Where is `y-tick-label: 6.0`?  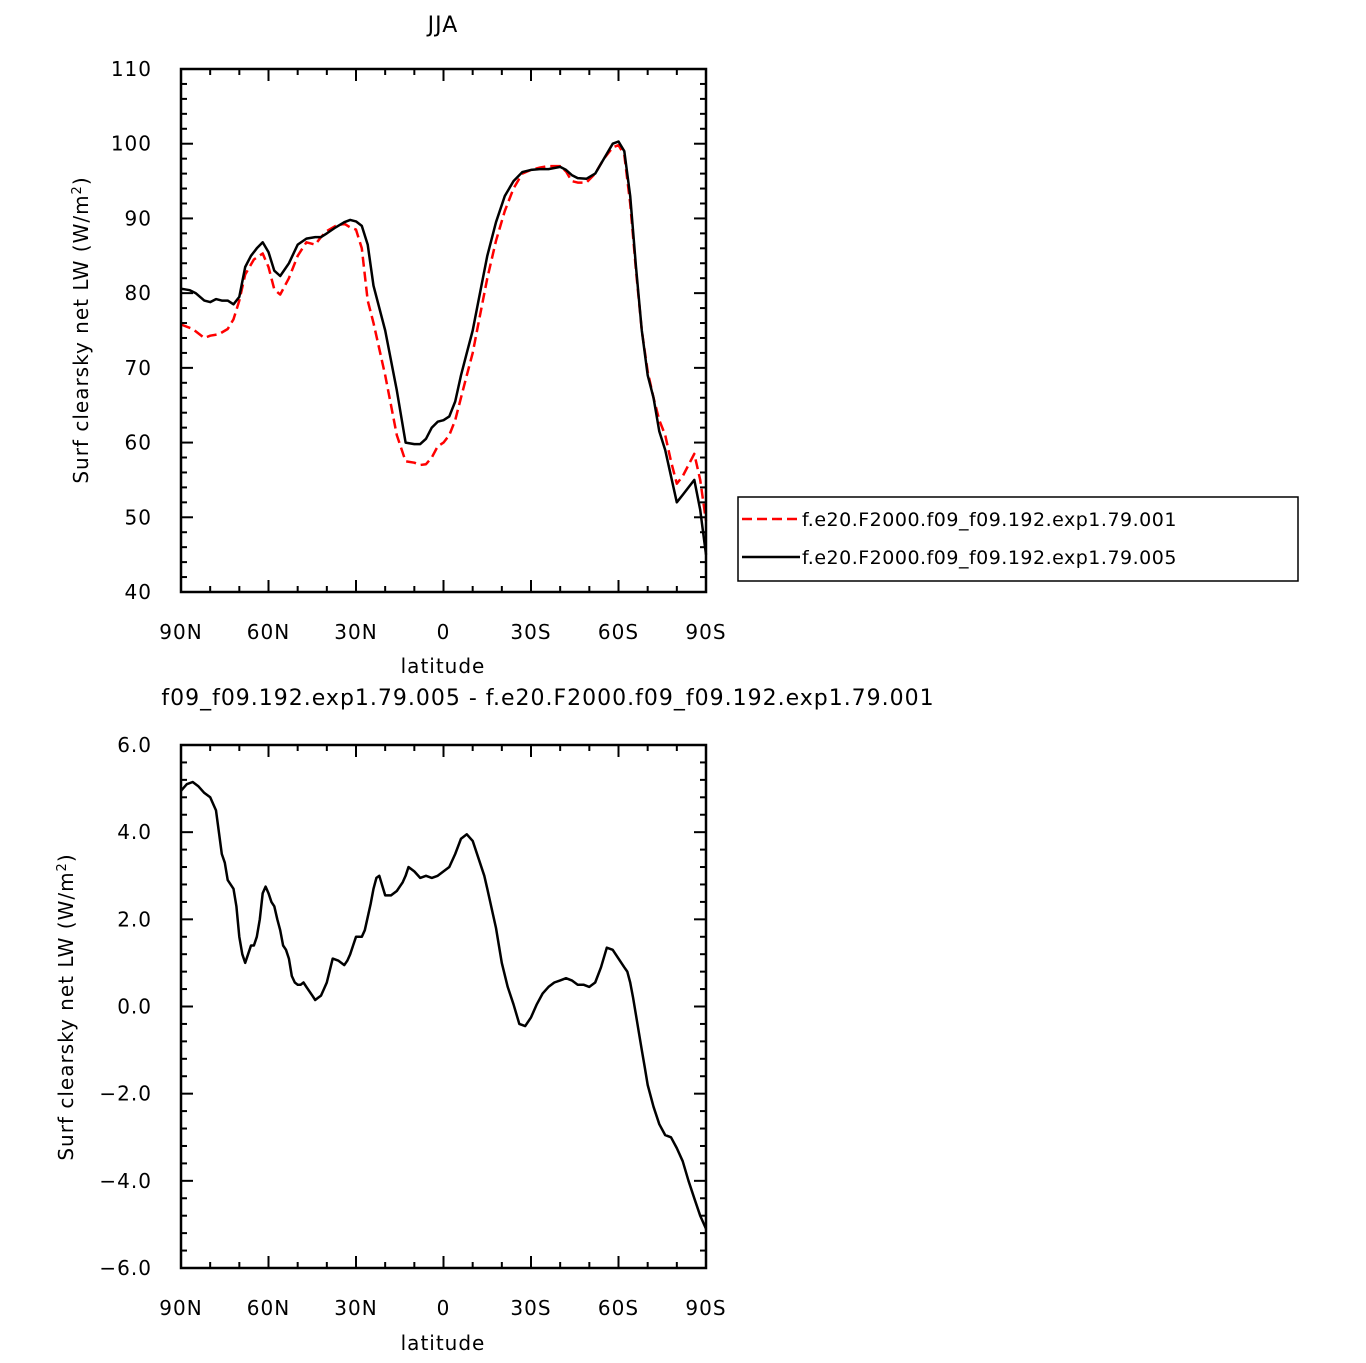 y-tick-label: 6.0 is located at coordinates (134, 745).